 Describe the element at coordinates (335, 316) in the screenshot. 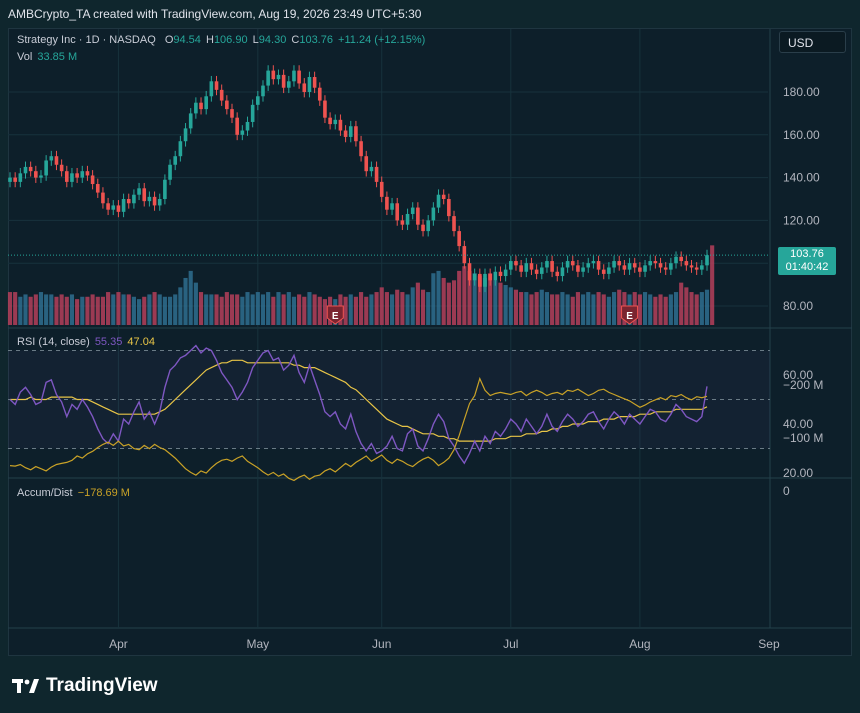

I see `earnings-letter: E` at that location.